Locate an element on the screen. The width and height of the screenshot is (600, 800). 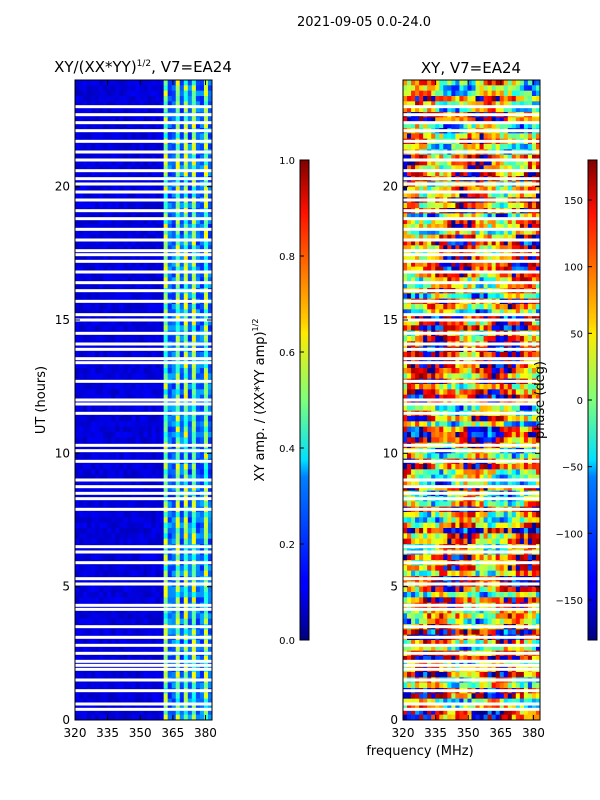
amplitude-colorbar-label: XY amp. / (XX*YY amp)1/2 is located at coordinates (259, 400).